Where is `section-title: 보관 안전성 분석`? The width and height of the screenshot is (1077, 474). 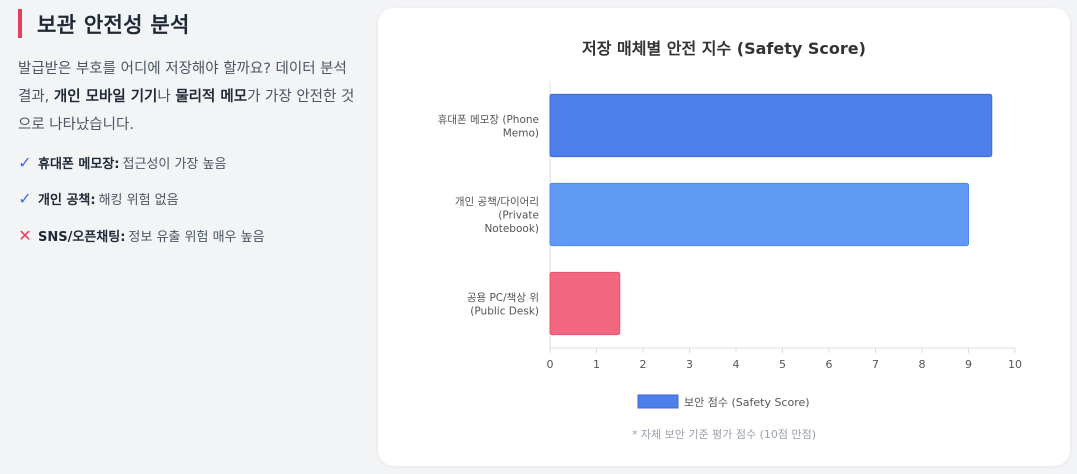
section-title: 보관 안전성 분석 is located at coordinates (104, 23).